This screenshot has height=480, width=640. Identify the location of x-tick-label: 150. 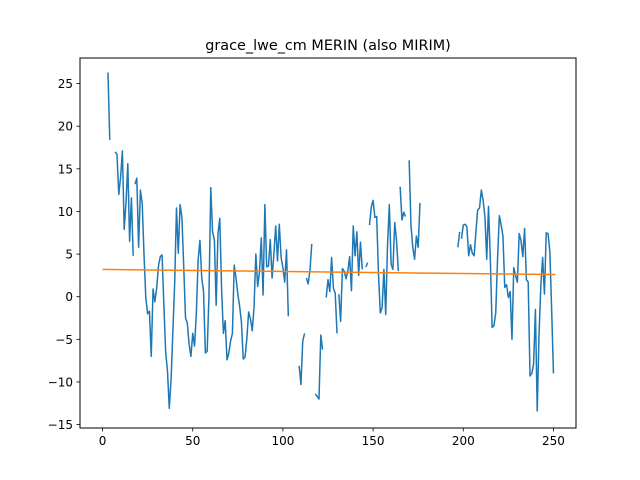
(373, 441).